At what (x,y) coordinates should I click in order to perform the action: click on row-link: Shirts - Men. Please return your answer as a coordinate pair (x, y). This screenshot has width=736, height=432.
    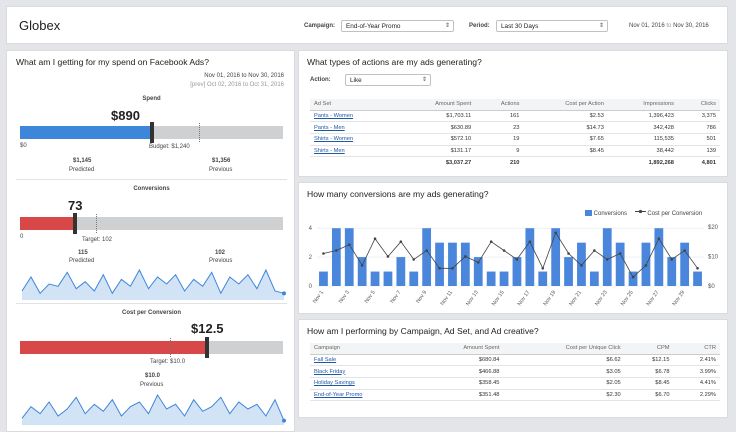
    Looking at the image, I should click on (353, 151).